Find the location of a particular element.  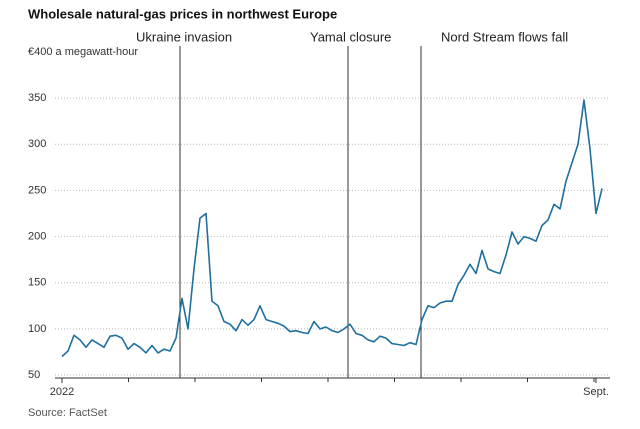

y-tick-label: €400 a megawatt-hour is located at coordinates (83, 52).